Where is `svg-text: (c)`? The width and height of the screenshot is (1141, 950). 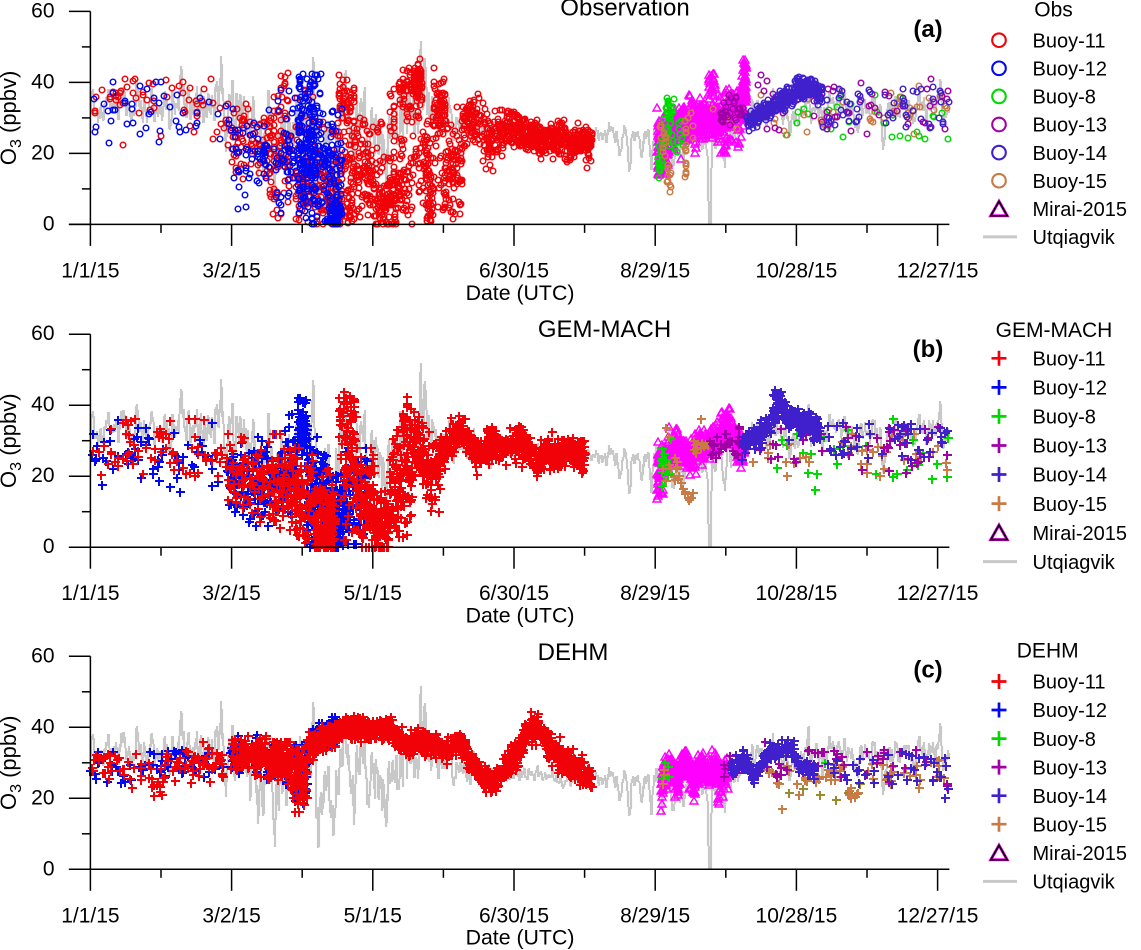 svg-text: (c) is located at coordinates (927, 669).